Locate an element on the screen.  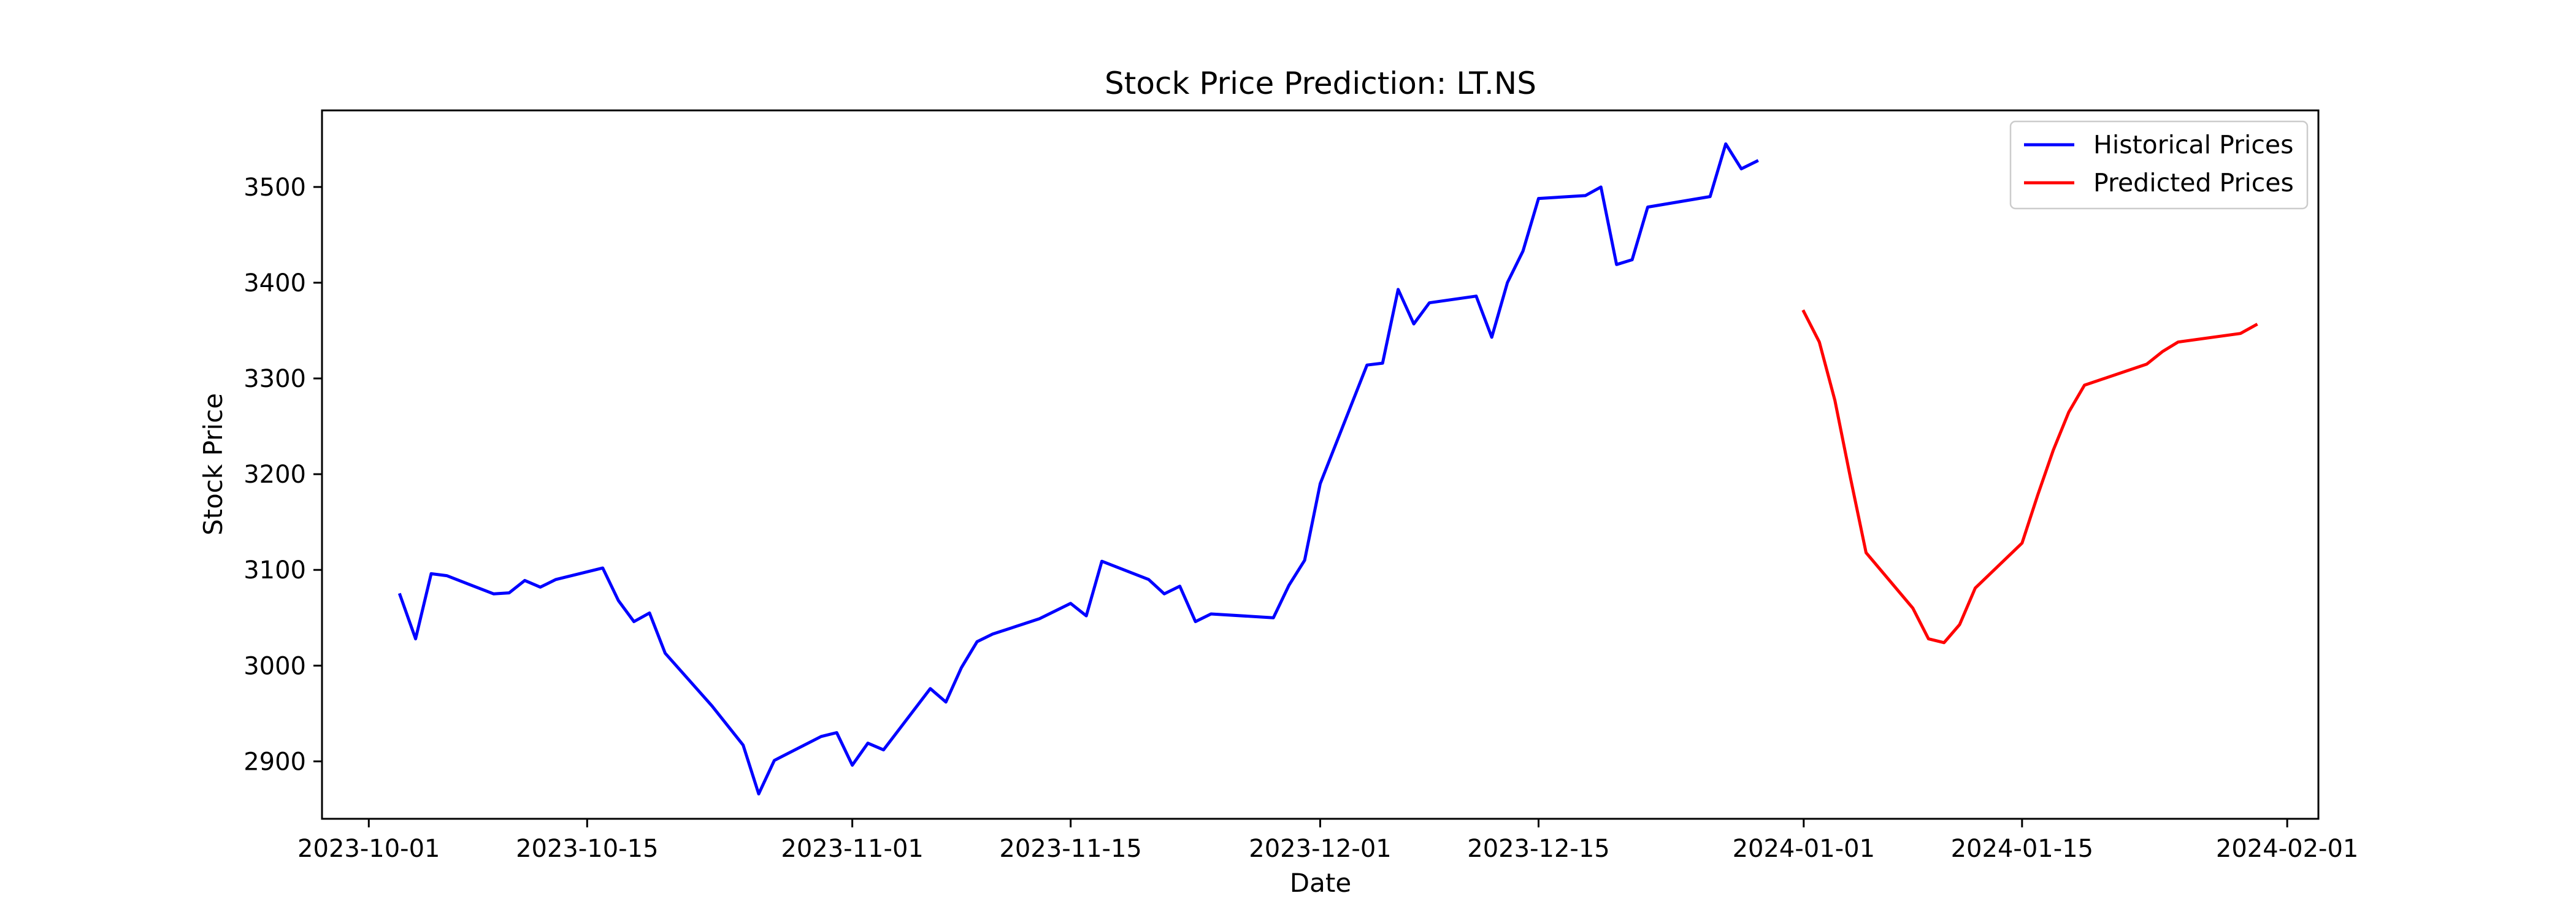
legend-label-predicted: Predicted Prices is located at coordinates (2193, 182).